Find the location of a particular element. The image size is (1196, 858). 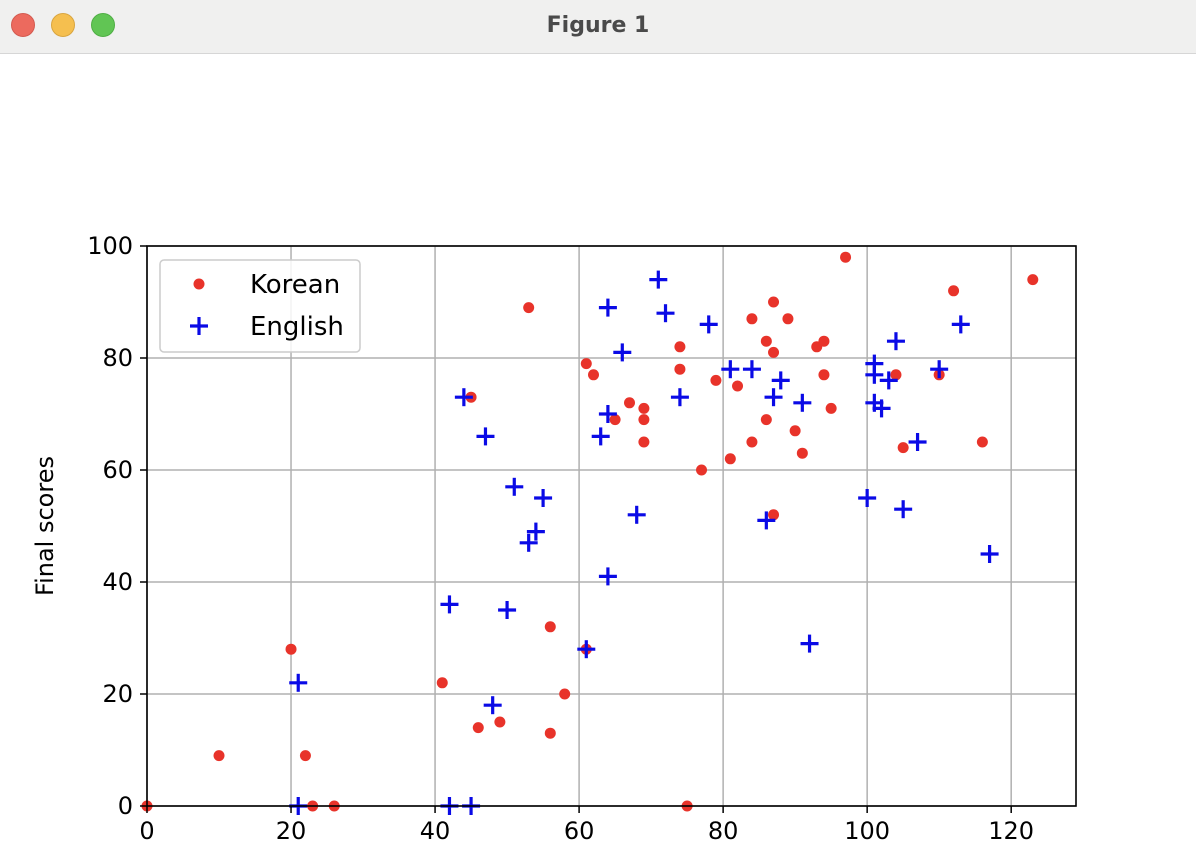

x-tick-label: 100 is located at coordinates (867, 831).